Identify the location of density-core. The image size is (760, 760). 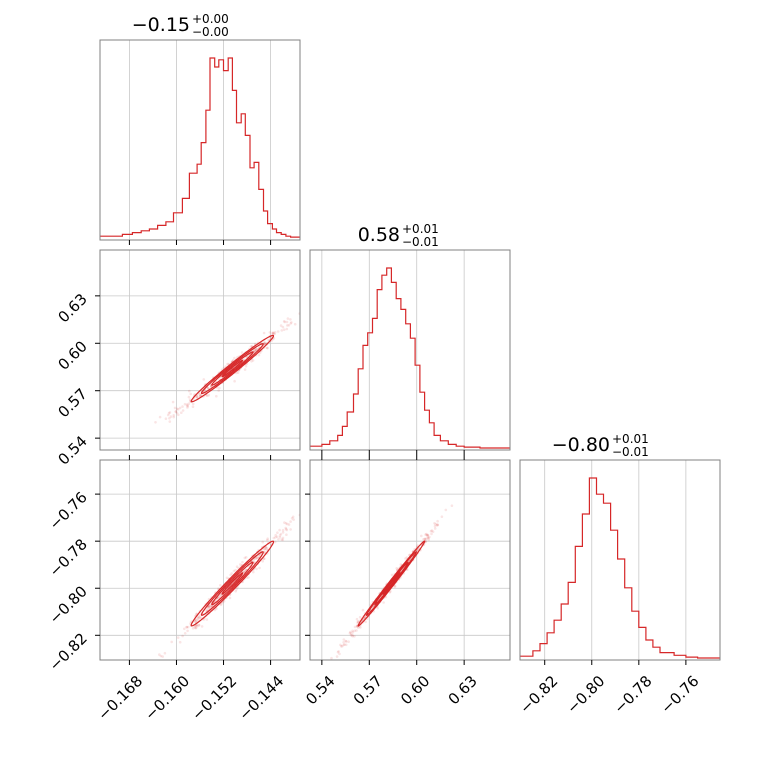
(232, 583).